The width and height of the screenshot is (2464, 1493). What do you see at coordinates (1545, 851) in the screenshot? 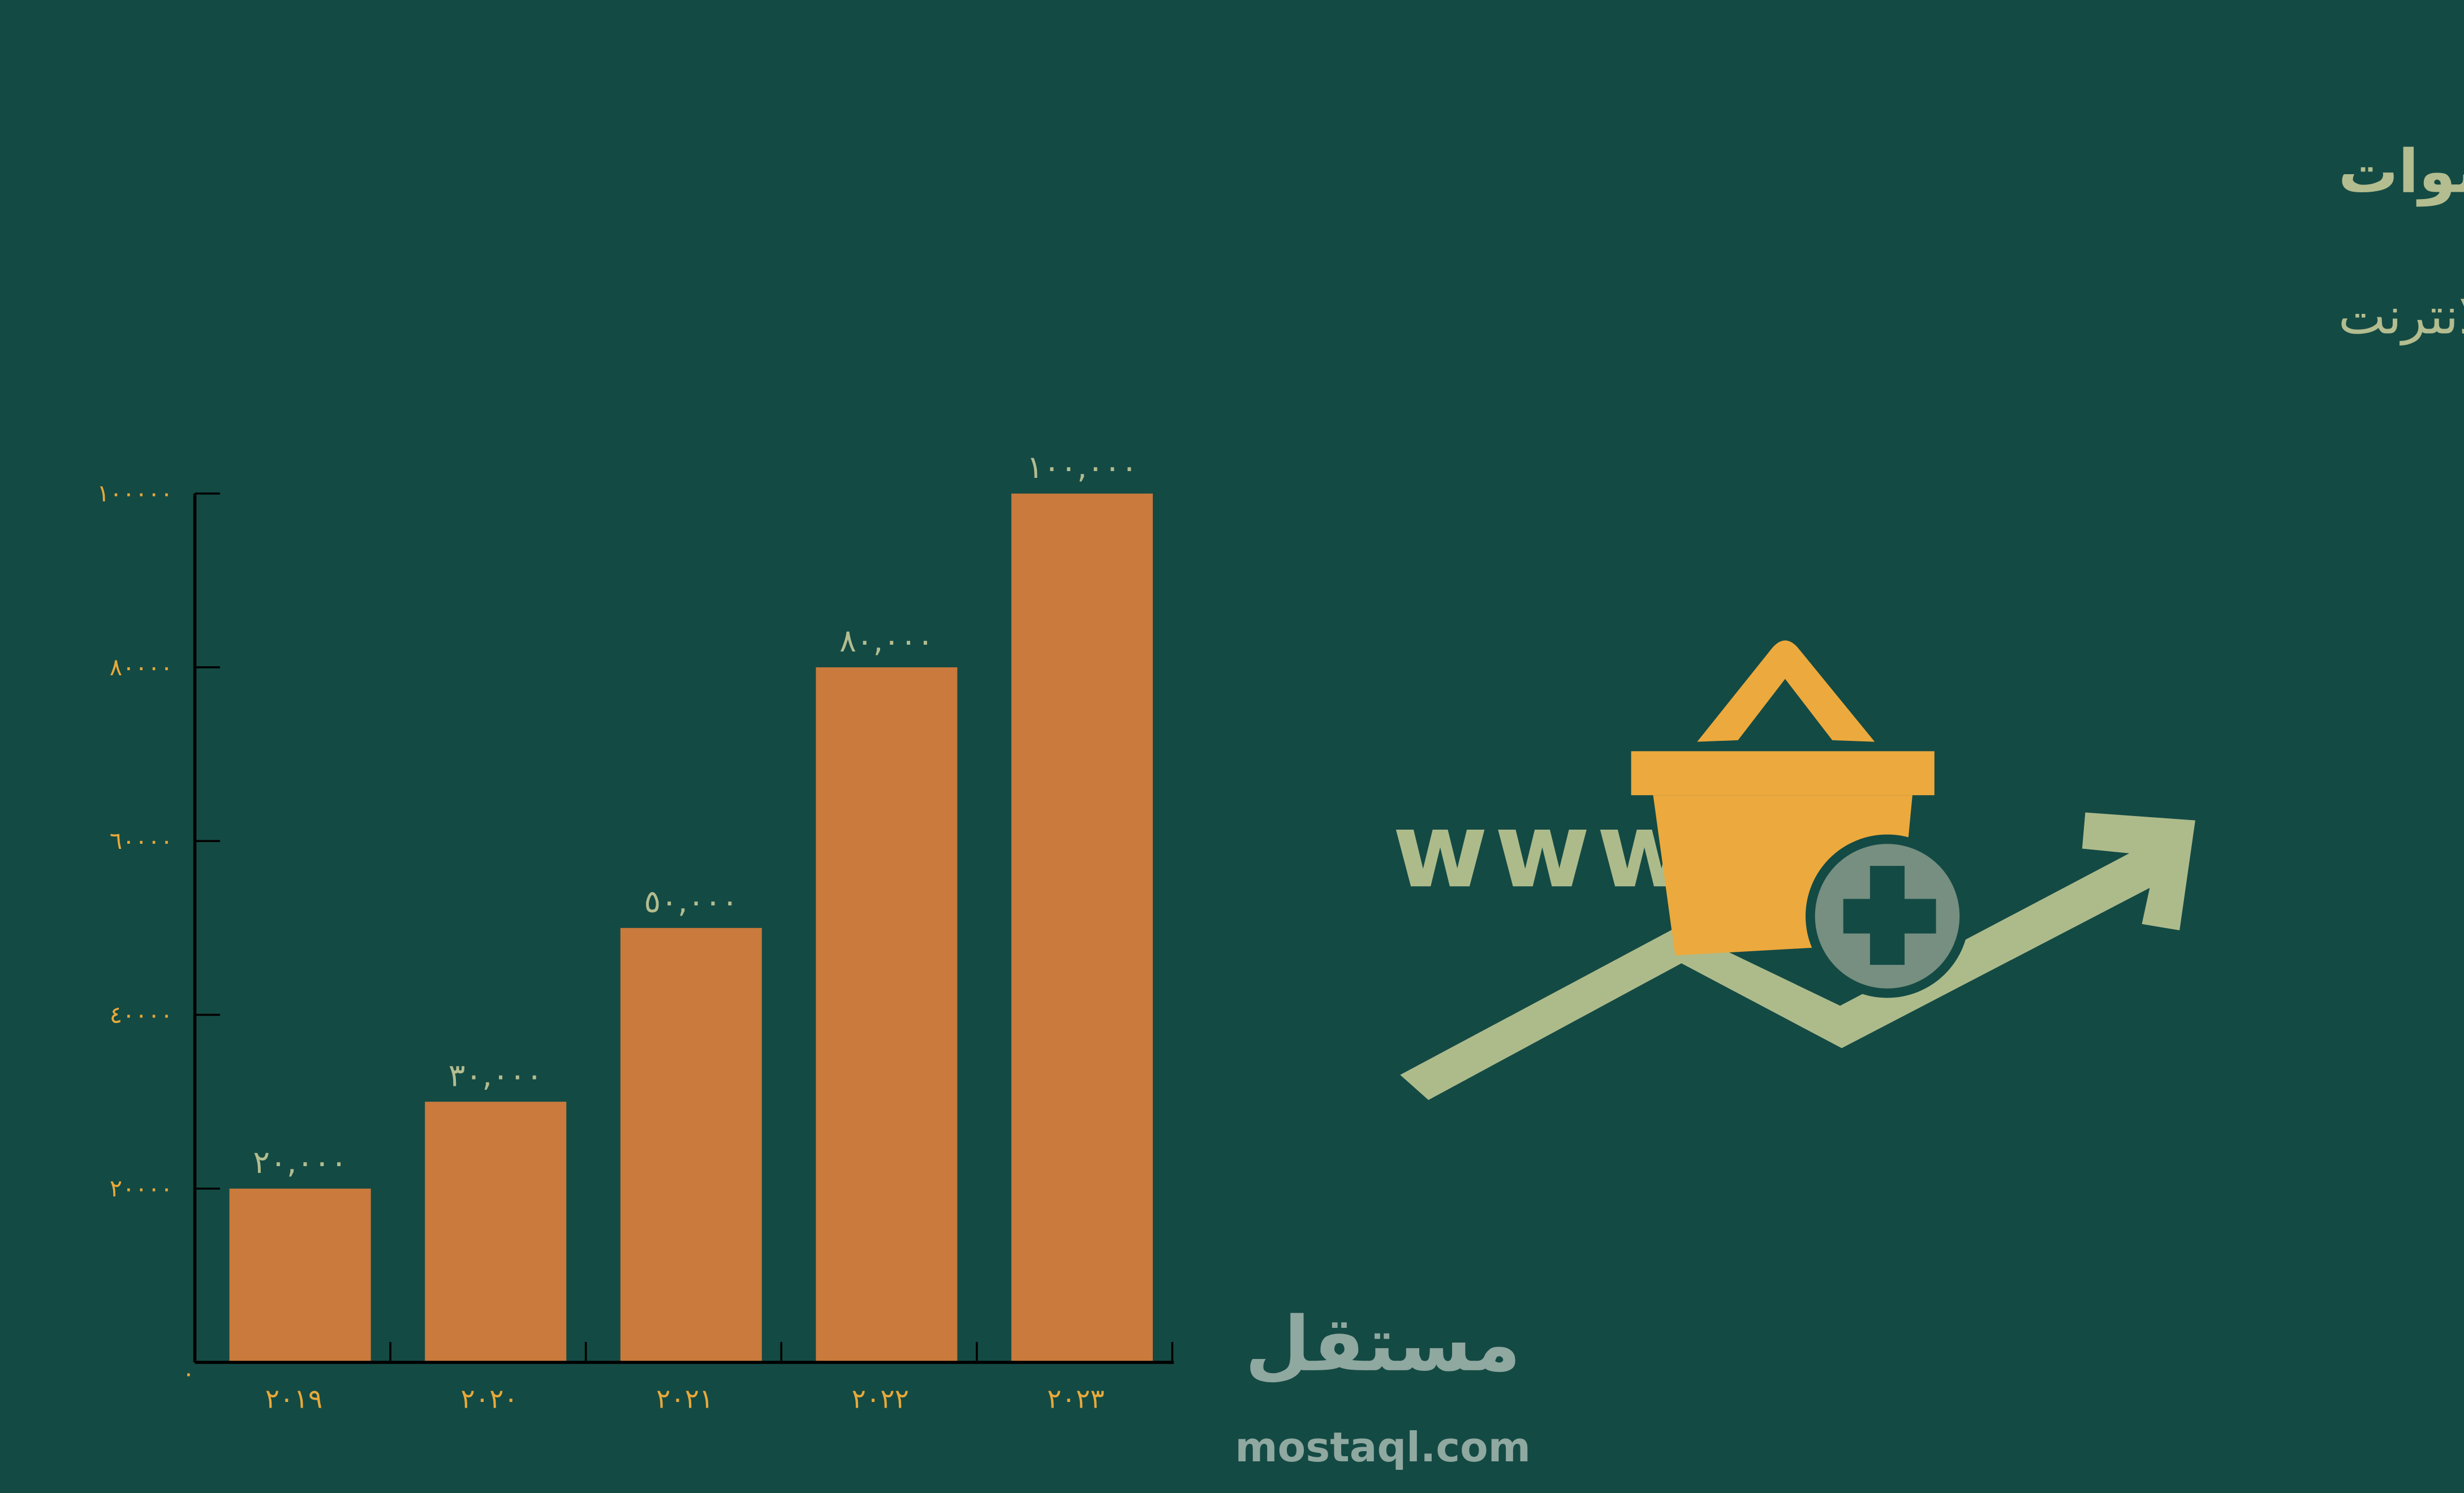
I see `www-text: www` at bounding box center [1545, 851].